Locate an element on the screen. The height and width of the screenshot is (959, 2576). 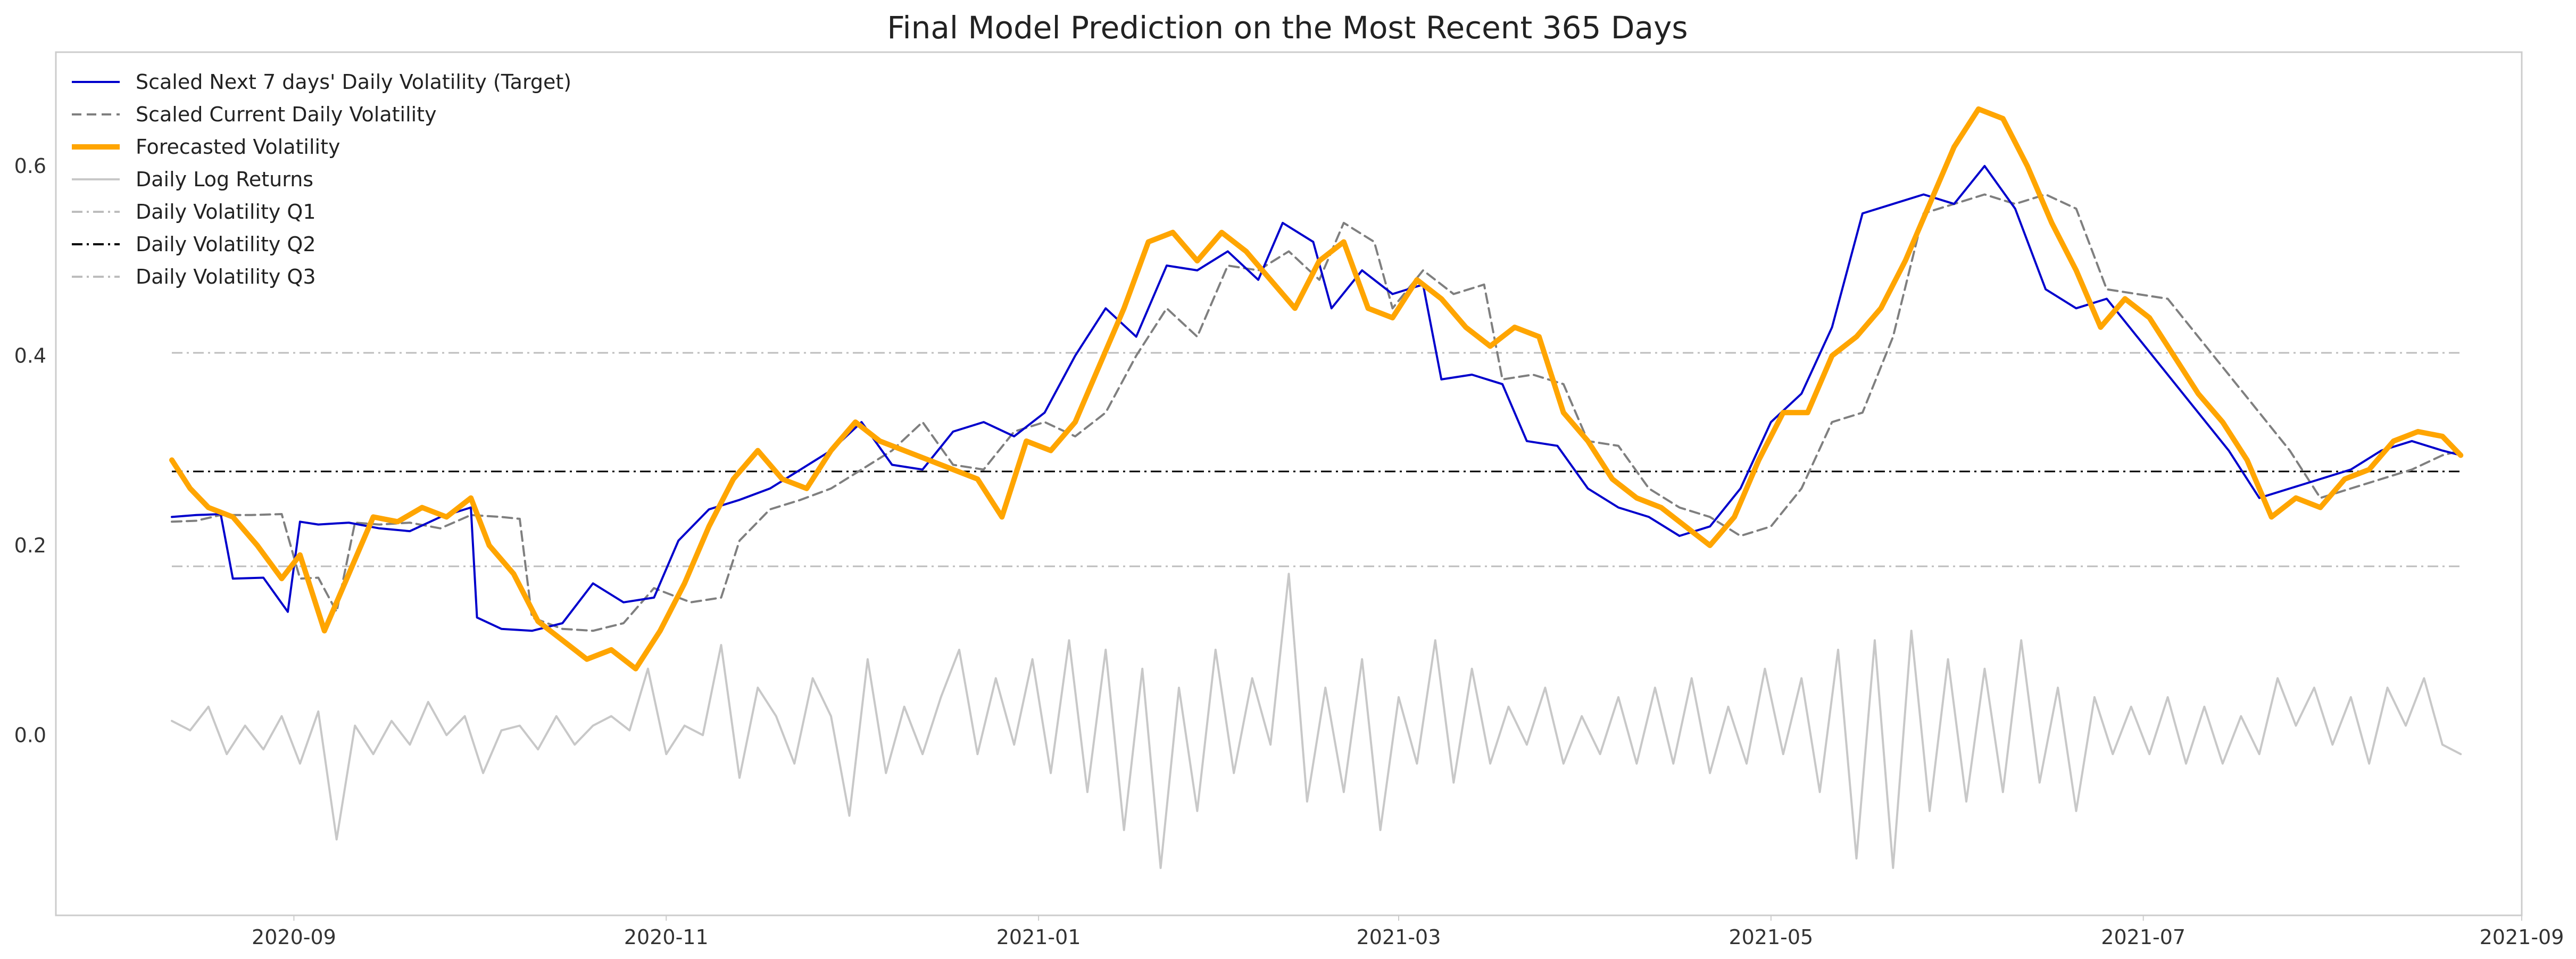
x-tick-label: 2020-11 is located at coordinates (666, 937).